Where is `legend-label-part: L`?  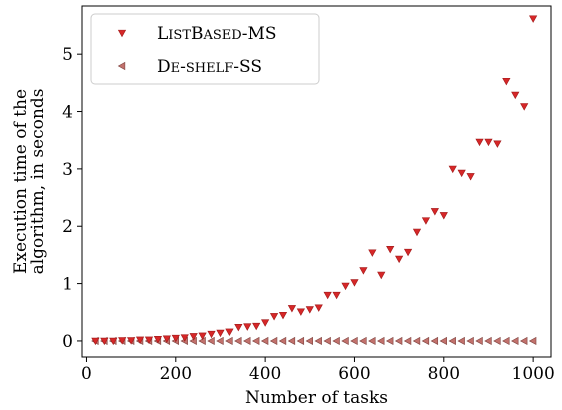 legend-label-part: L is located at coordinates (162, 34).